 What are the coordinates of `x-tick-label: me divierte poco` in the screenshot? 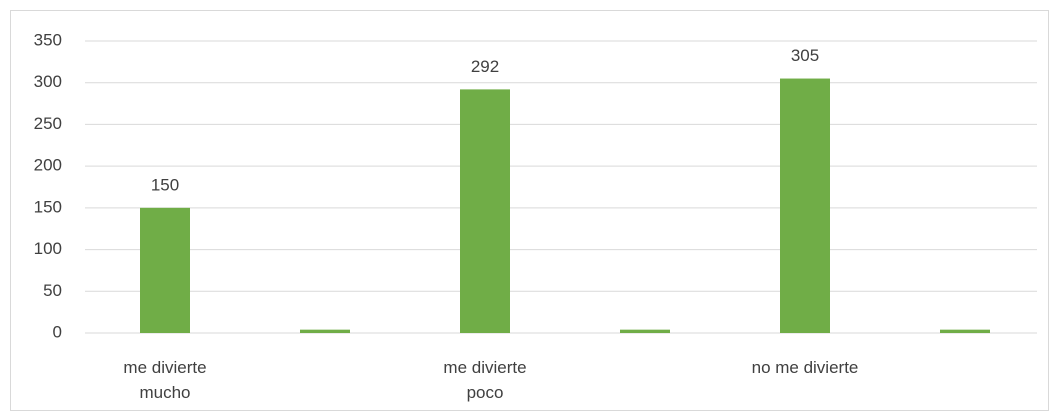 It's located at (485, 380).